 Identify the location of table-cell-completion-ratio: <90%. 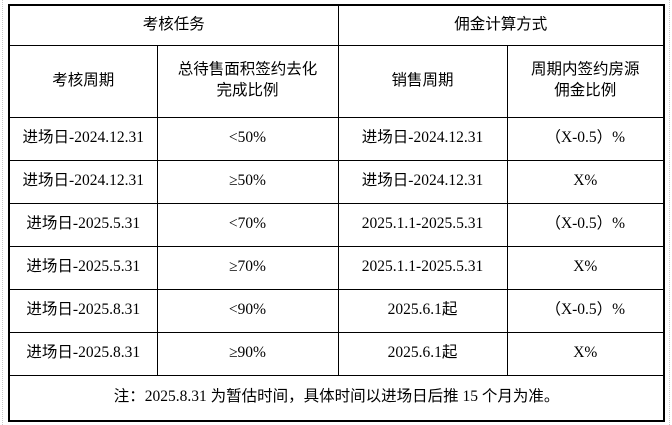
(247, 310).